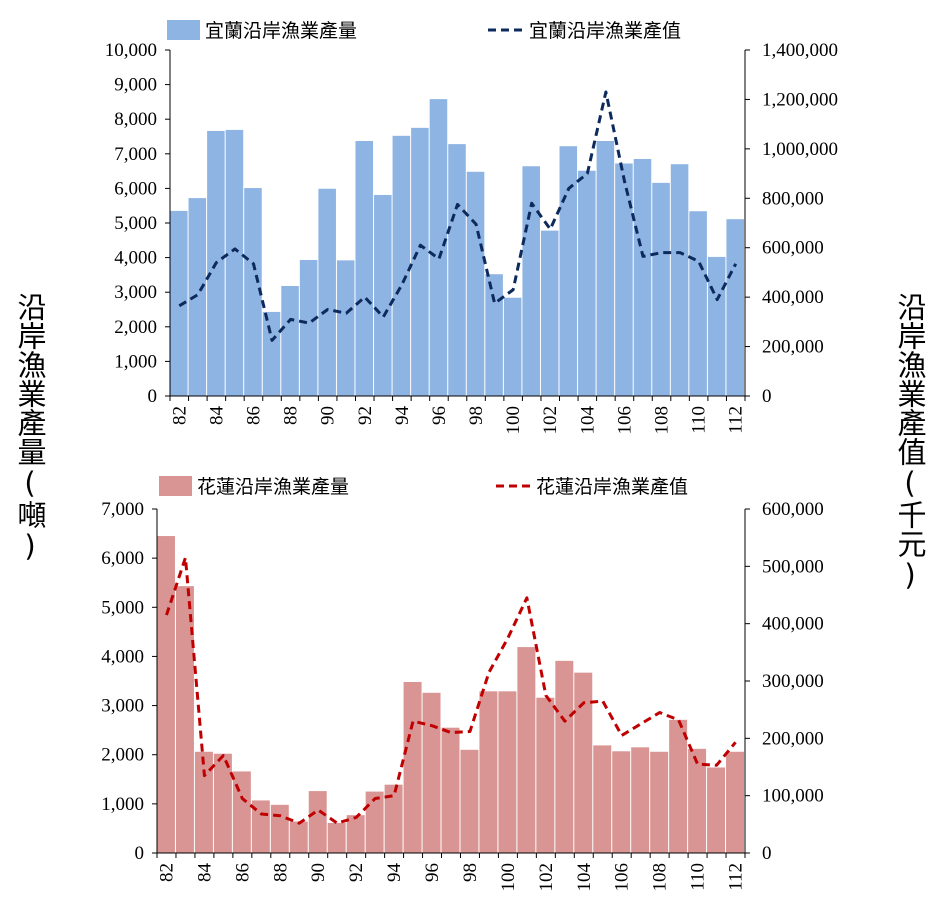 This screenshot has width=939, height=924. Describe the element at coordinates (122, 755) in the screenshot. I see `hualien-left-tick-label: 2,000` at that location.